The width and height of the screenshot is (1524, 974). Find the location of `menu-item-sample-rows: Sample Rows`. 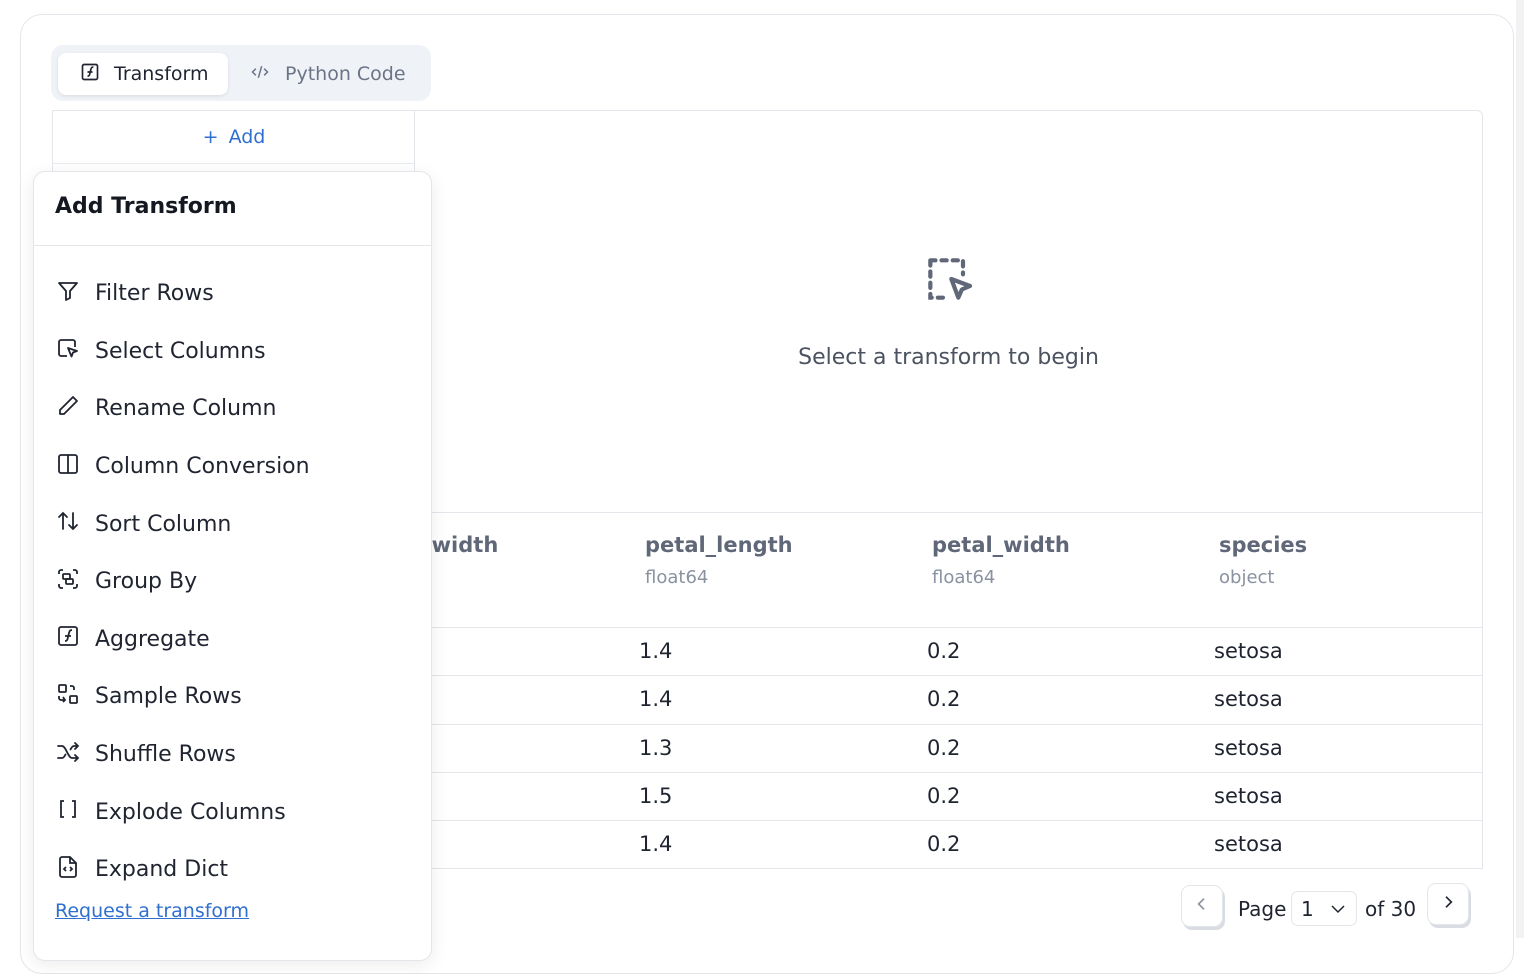

menu-item-sample-rows: Sample Rows is located at coordinates (232, 697).